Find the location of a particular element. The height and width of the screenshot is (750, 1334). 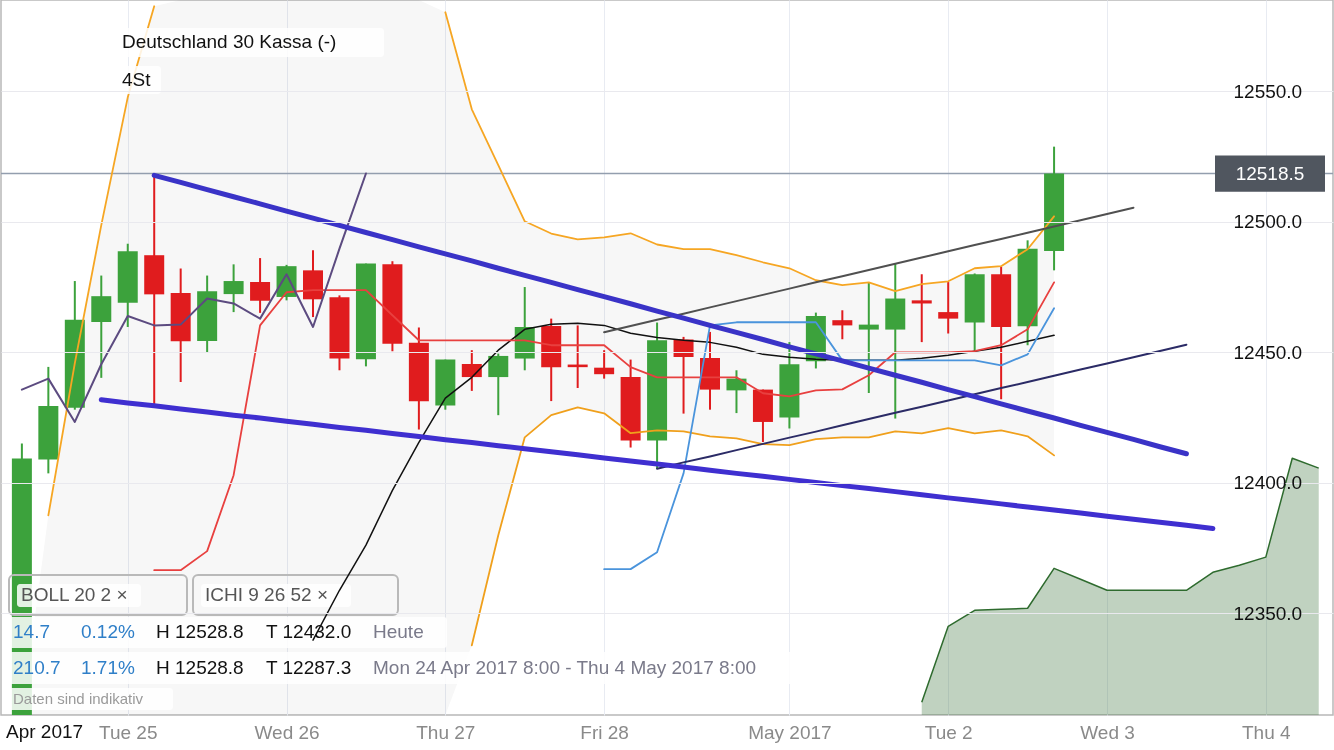

annotation: 14.7 is located at coordinates (31, 631).